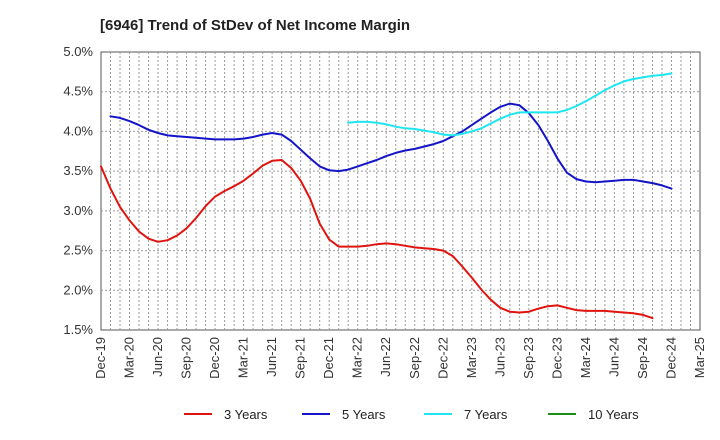  Describe the element at coordinates (129, 357) in the screenshot. I see `x-tick-label: Mar-20` at that location.